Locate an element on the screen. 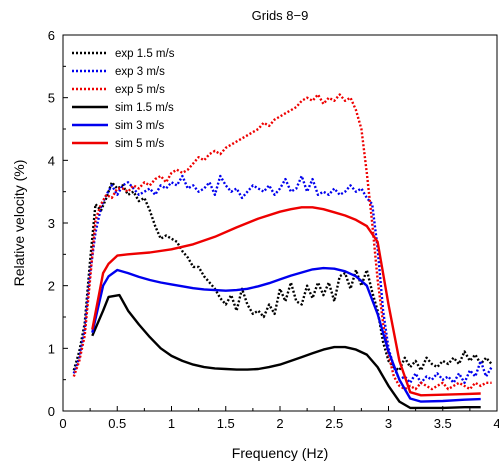 This screenshot has height=472, width=499. y-axis-label: Relative velocity (%) is located at coordinates (19, 223).